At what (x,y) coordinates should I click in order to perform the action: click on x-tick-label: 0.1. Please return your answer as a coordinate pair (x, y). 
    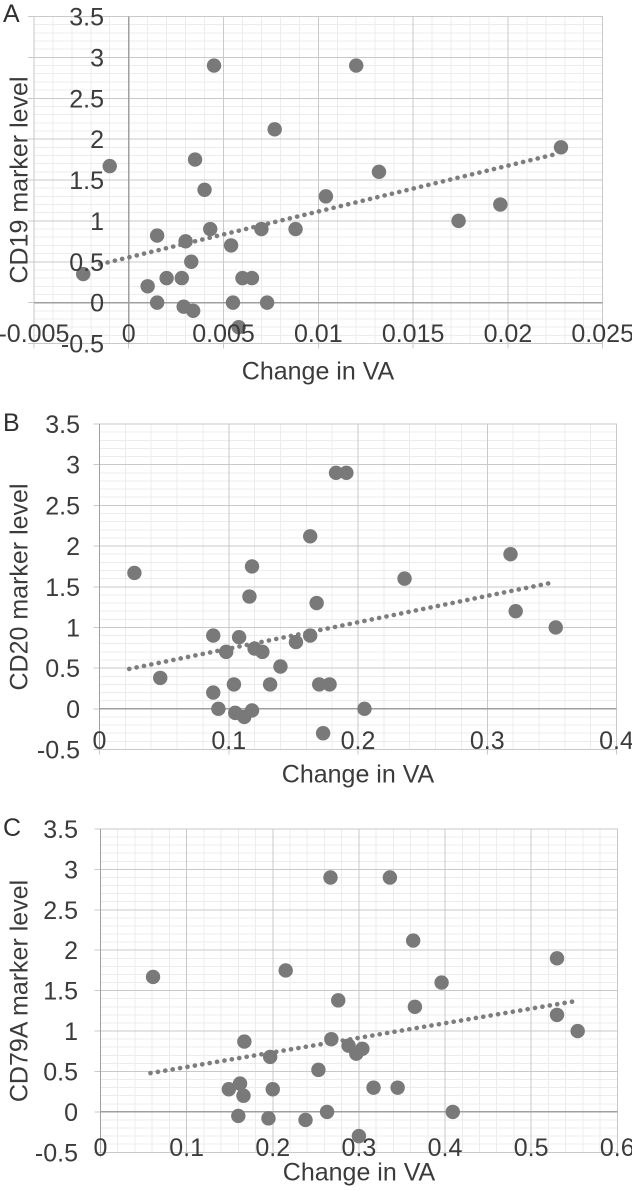
    Looking at the image, I should click on (228, 741).